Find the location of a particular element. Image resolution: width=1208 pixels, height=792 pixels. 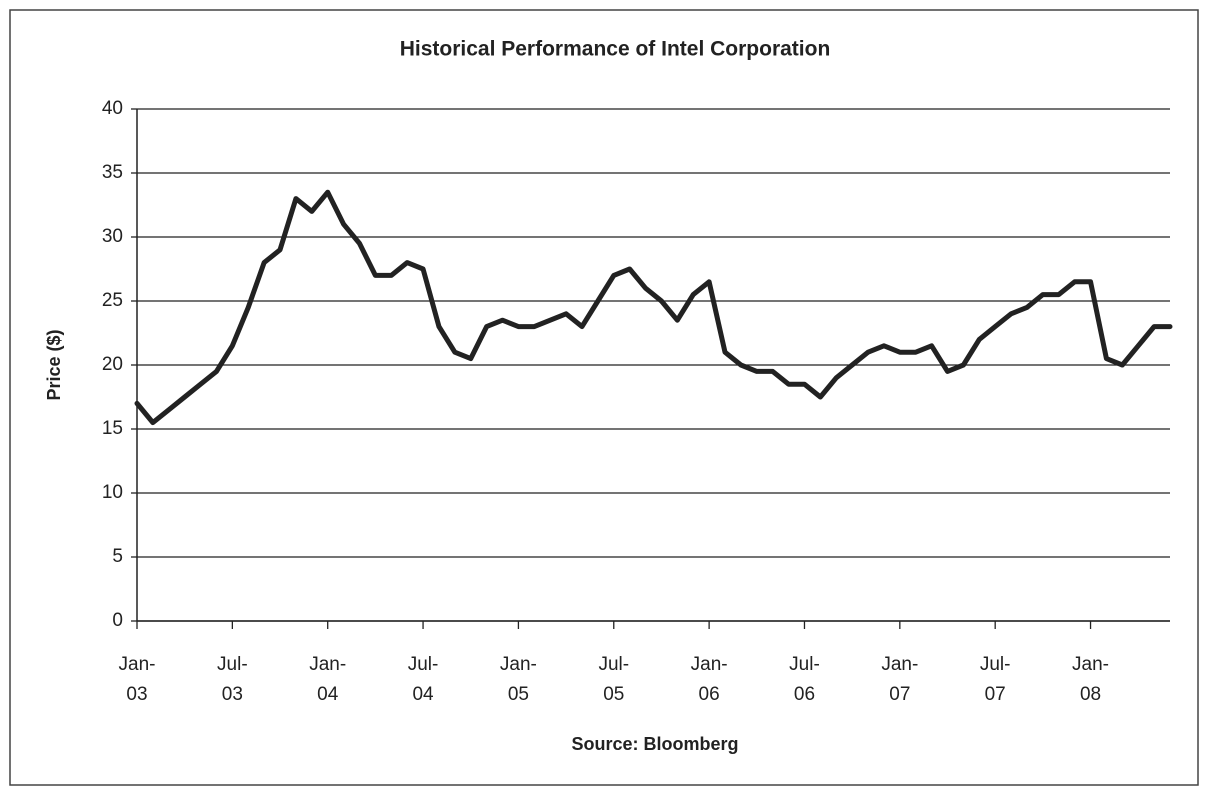

y-tick-label: 15 is located at coordinates (112, 428).